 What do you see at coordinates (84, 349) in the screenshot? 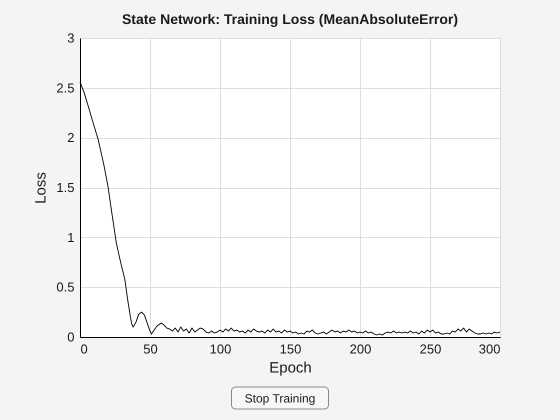
I see `x-tick-label: 0` at bounding box center [84, 349].